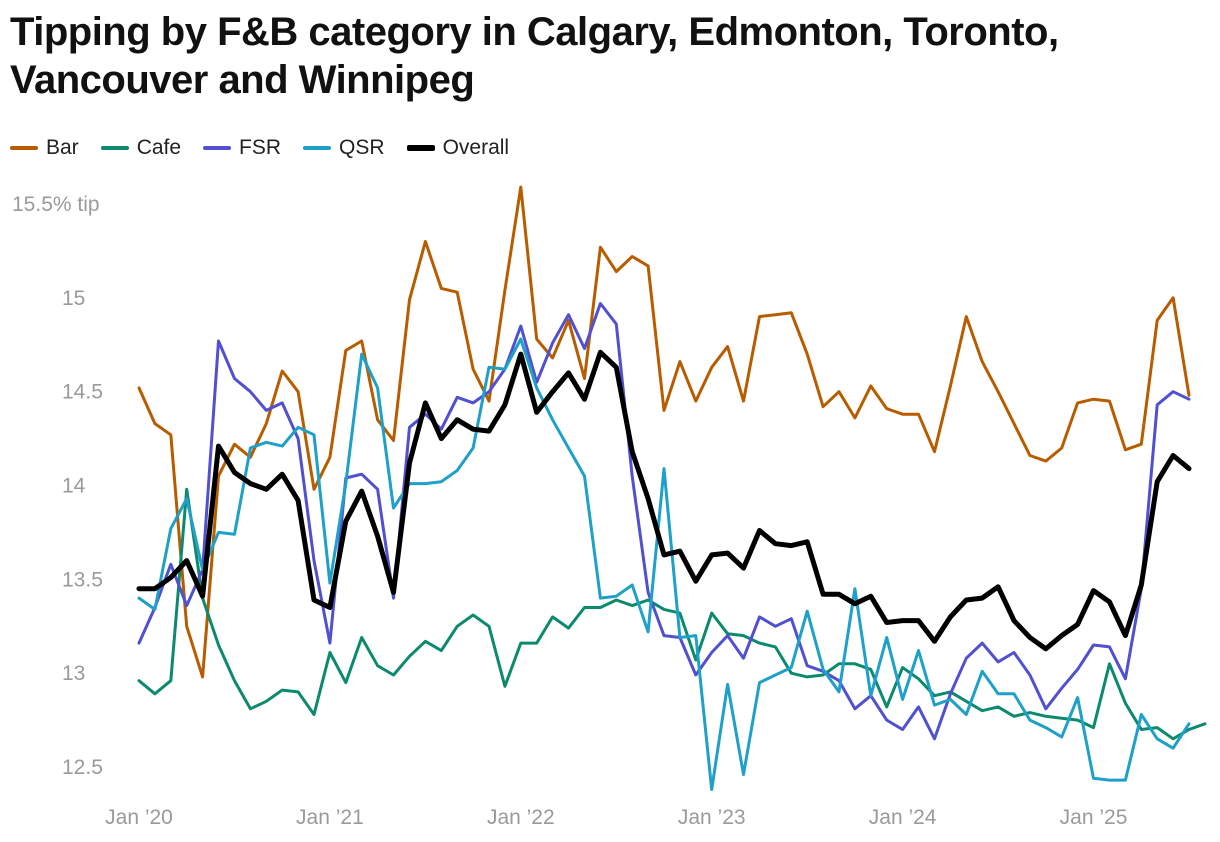 This screenshot has width=1220, height=842. Describe the element at coordinates (476, 147) in the screenshot. I see `legend-label-overall: Overall` at that location.